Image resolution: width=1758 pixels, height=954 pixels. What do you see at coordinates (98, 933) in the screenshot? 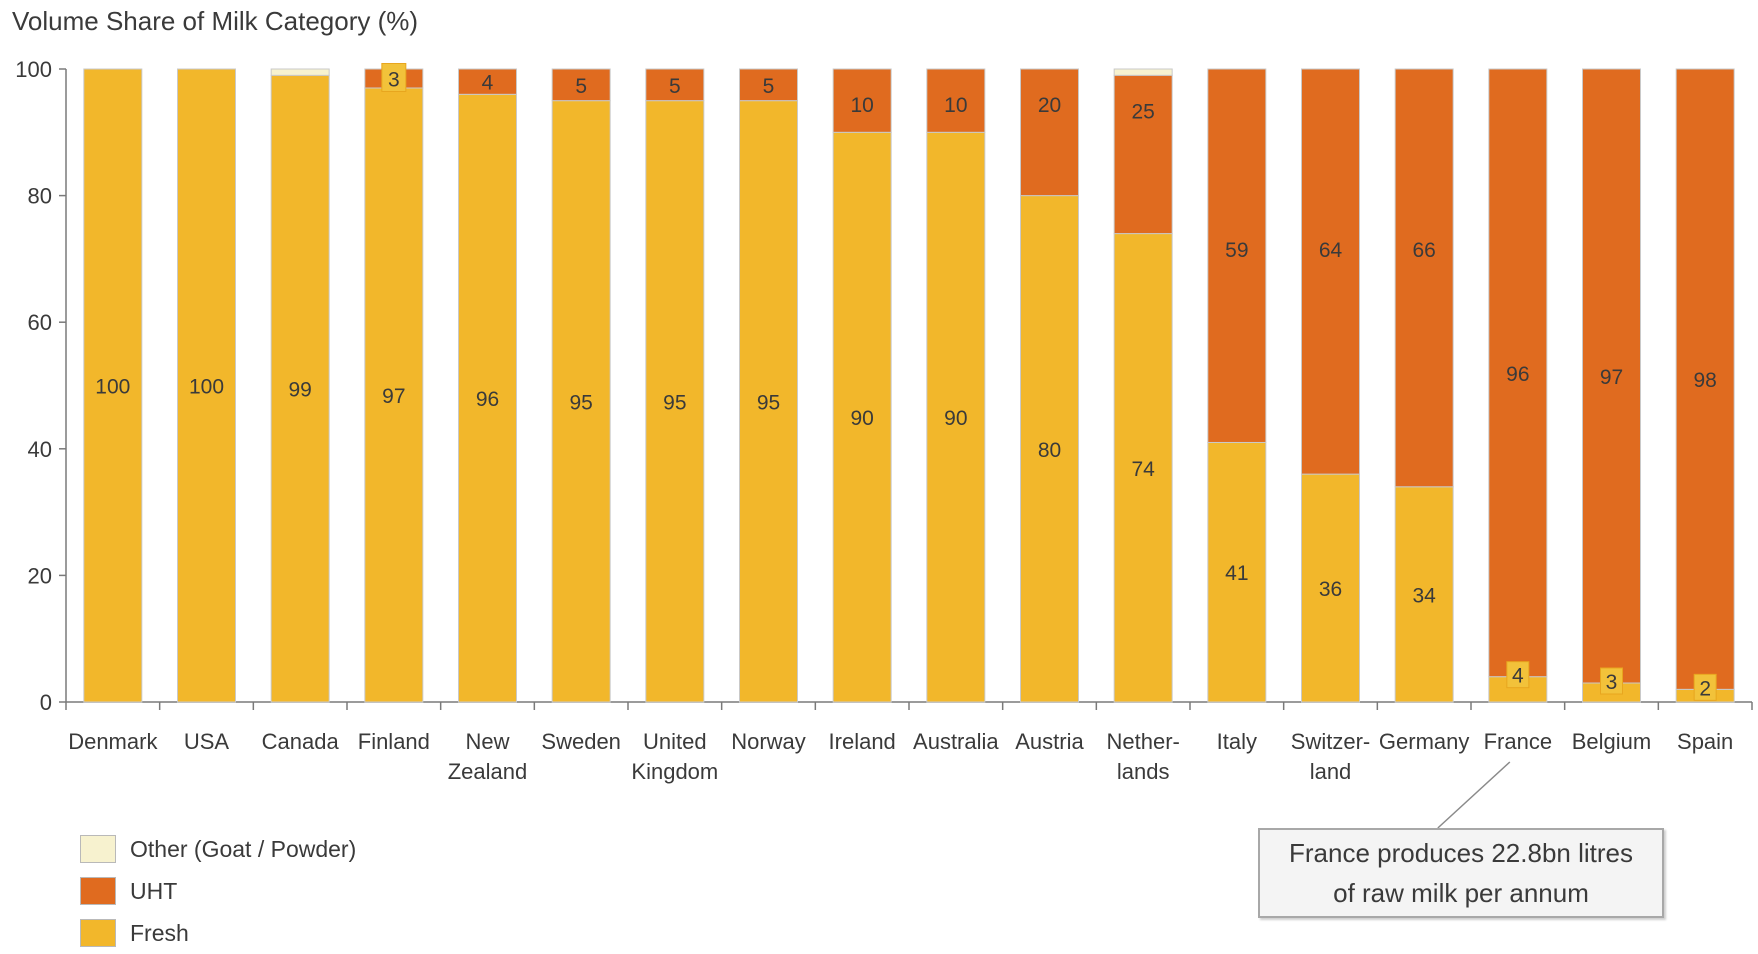
I see `legend-swatch-fresh` at bounding box center [98, 933].